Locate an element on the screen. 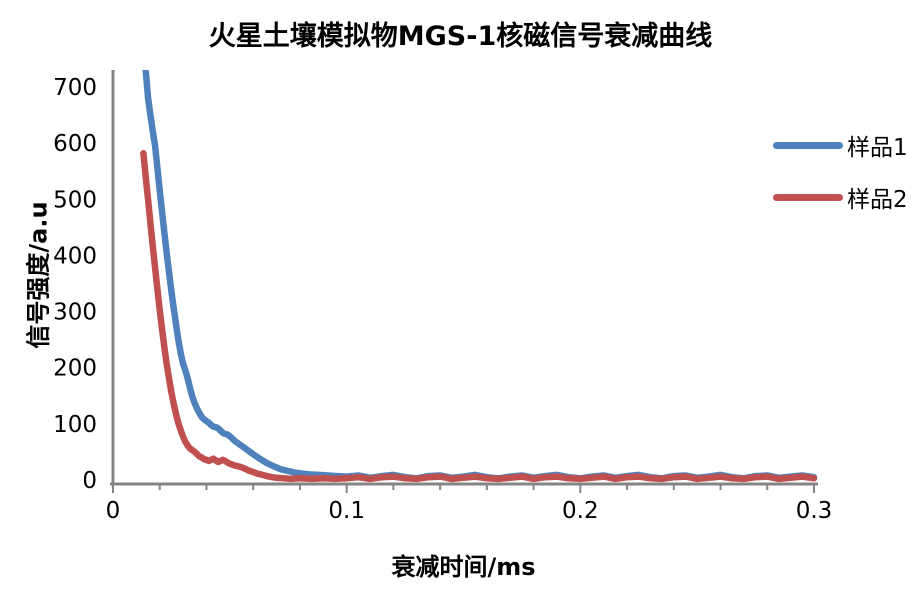  x-tick-label: 0.2 is located at coordinates (580, 511).